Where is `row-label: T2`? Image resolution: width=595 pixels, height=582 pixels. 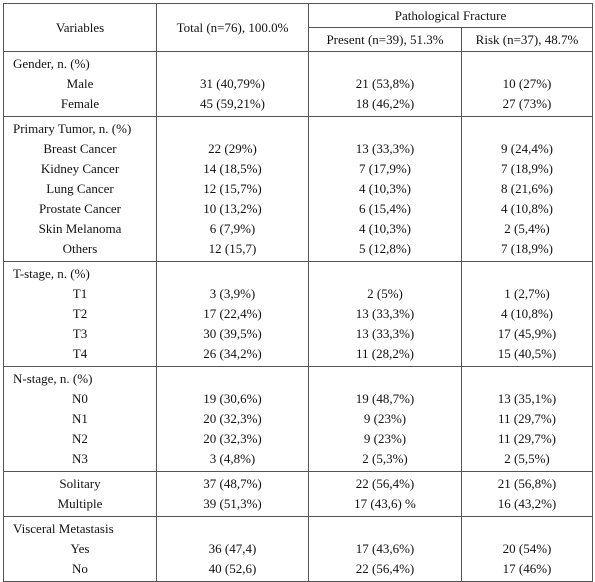 row-label: T2 is located at coordinates (80, 313).